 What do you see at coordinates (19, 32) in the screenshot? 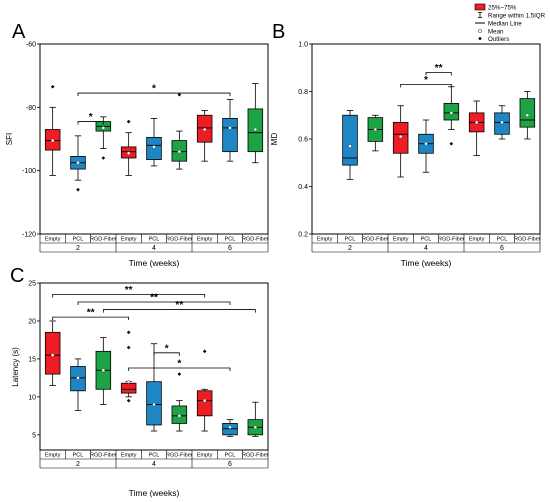
I see `panel-letter-a: A` at bounding box center [19, 32].